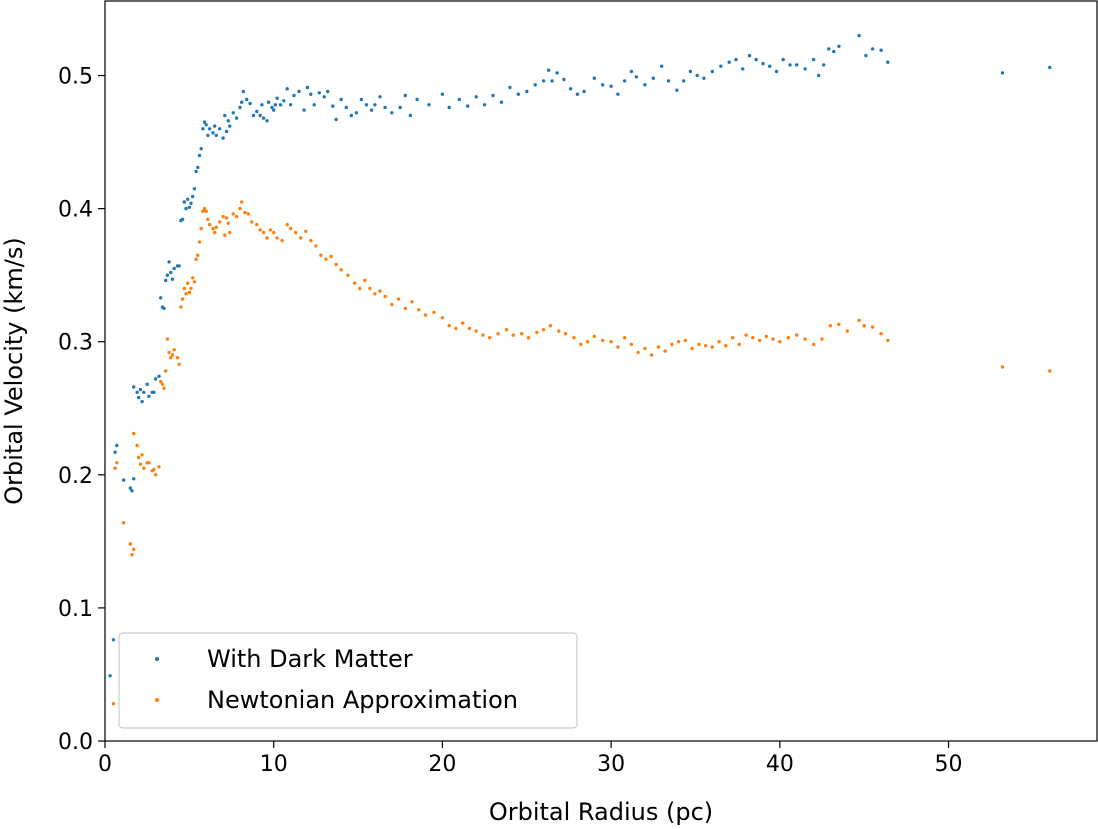  What do you see at coordinates (949, 764) in the screenshot?
I see `x-tick-label: 50` at bounding box center [949, 764].